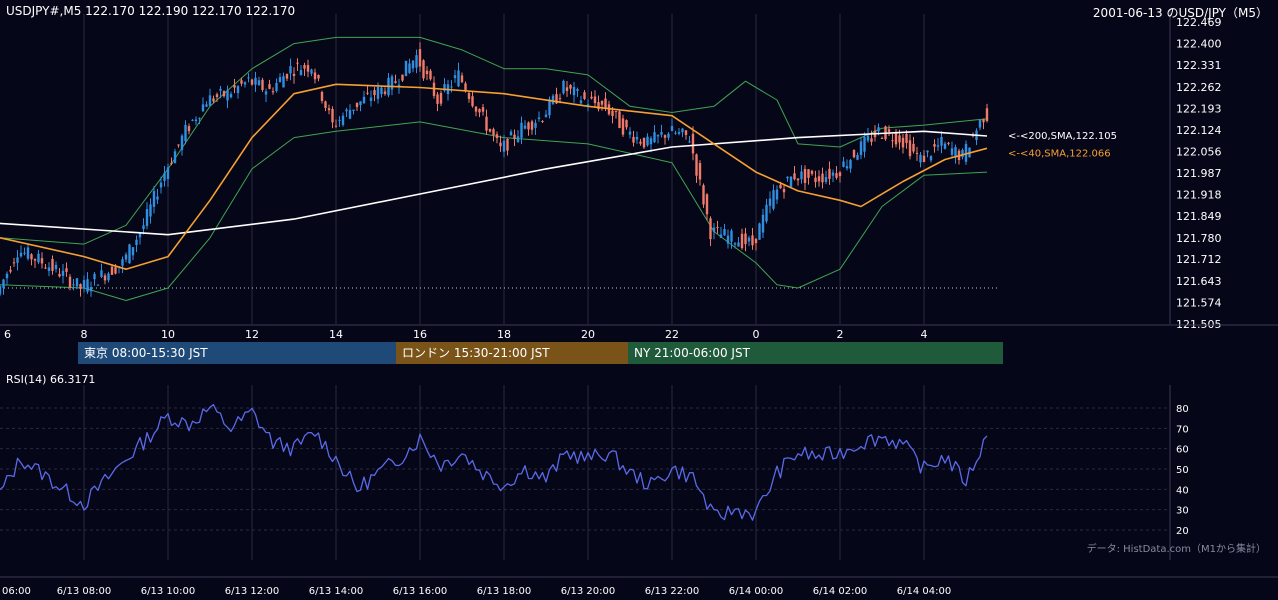 The height and width of the screenshot is (600, 1278). I want to click on price-tick-label: 122.331, so click(1199, 65).